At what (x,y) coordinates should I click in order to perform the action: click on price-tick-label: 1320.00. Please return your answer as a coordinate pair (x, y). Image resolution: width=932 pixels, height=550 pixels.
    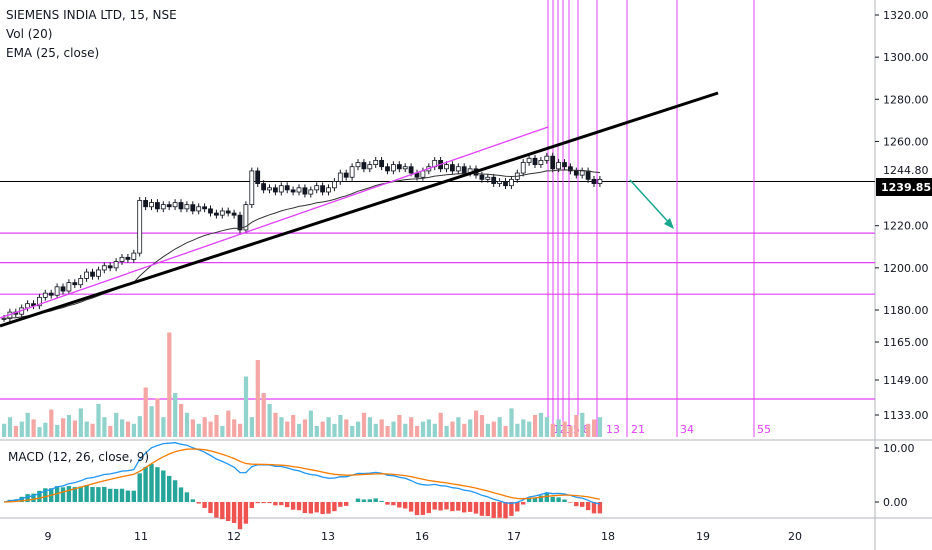
    Looking at the image, I should click on (906, 15).